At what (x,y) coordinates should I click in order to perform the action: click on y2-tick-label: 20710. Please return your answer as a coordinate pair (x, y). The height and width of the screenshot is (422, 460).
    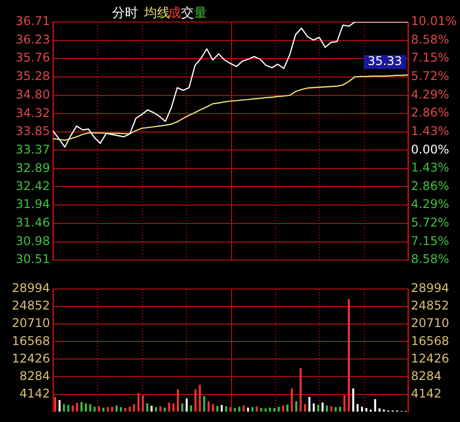
    Looking at the image, I should click on (430, 323).